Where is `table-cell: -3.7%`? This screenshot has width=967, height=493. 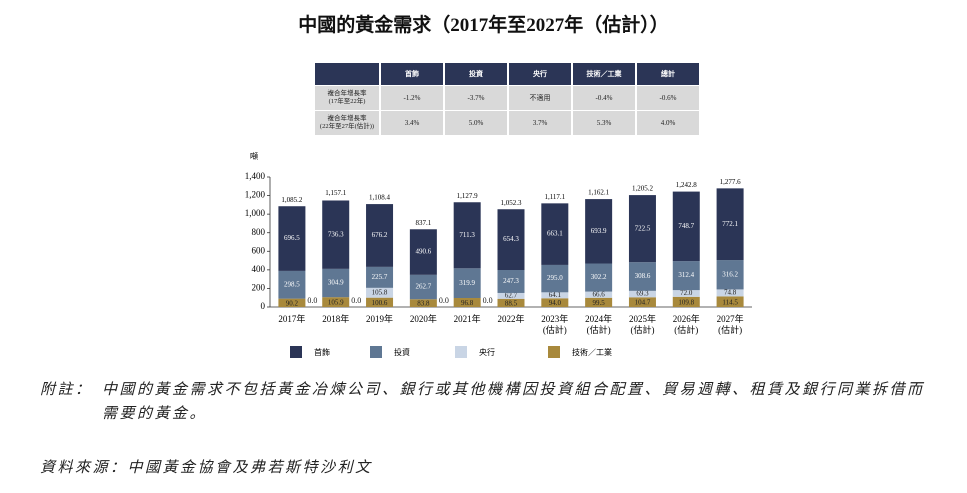
table-cell: -3.7% is located at coordinates (476, 98).